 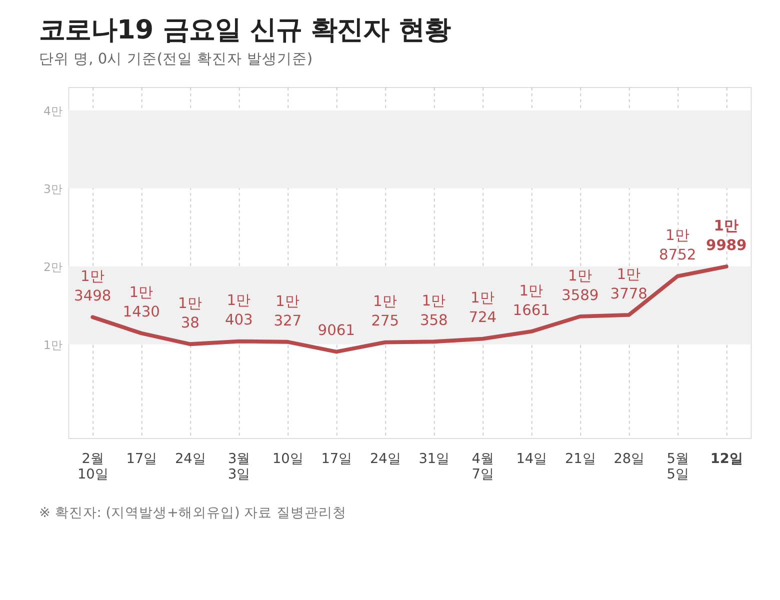 I want to click on text: 1만 275, so click(x=385, y=311).